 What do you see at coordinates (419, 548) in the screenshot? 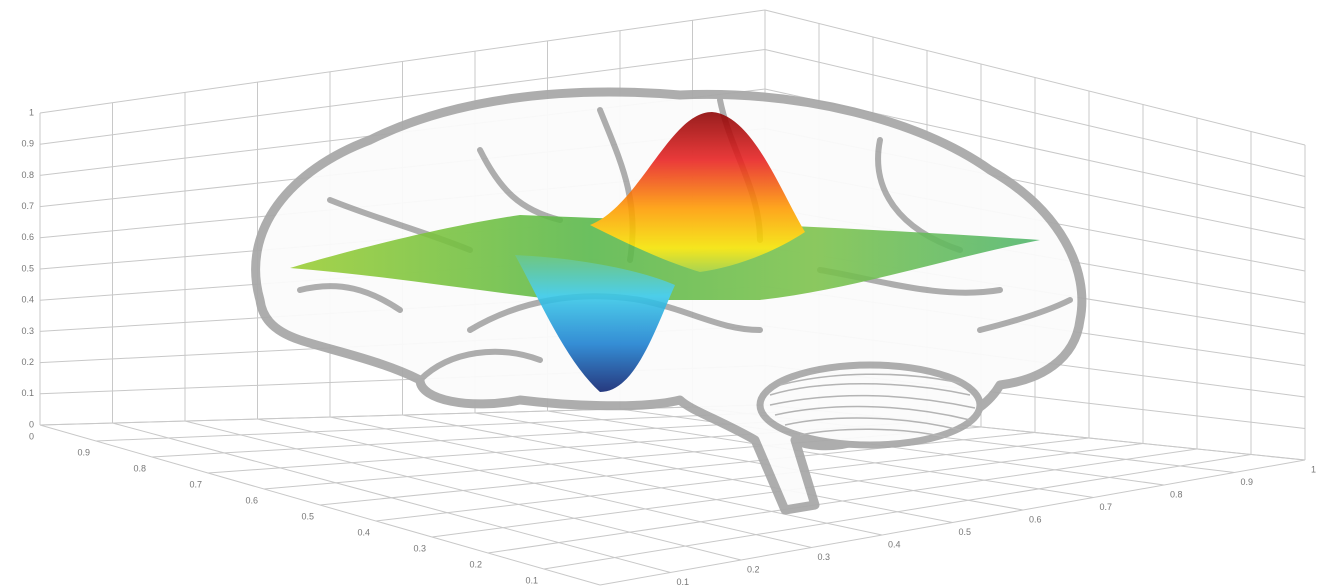
I see `left-tick-label: 0.3` at bounding box center [419, 548].